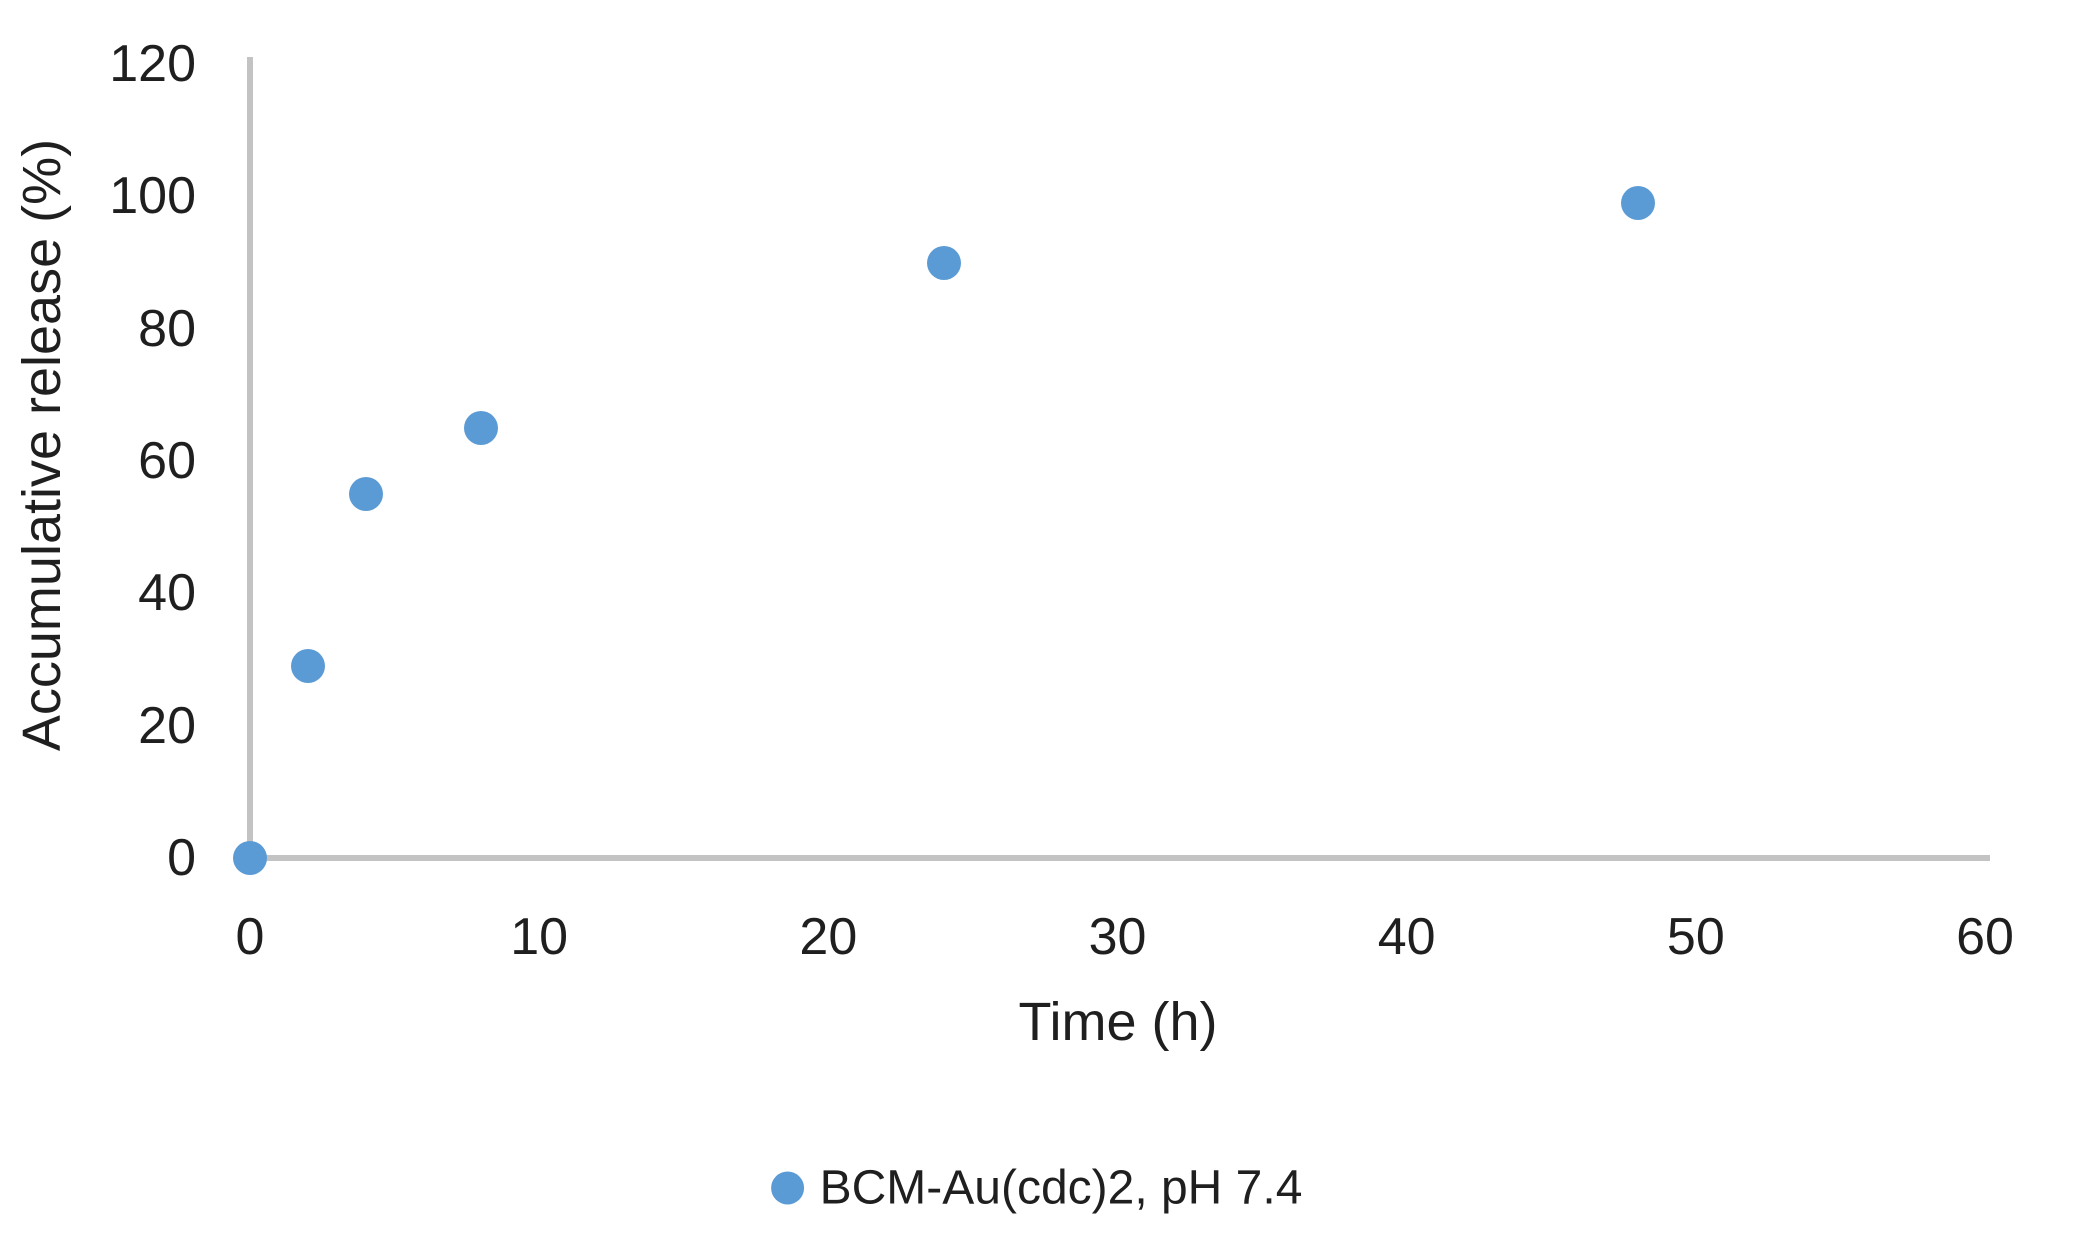 Image resolution: width=2073 pixels, height=1244 pixels. I want to click on legend: BCM-Au(cdc)2, pH 7.4, so click(1036, 1188).